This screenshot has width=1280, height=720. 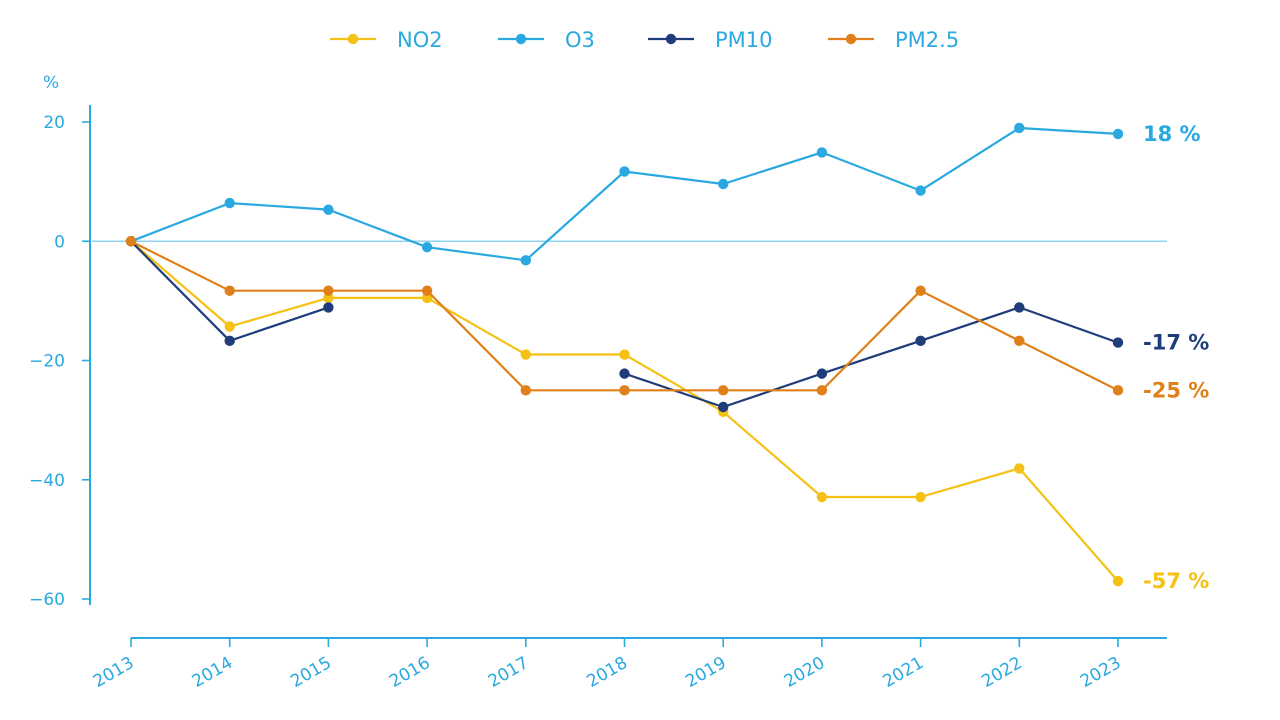 I want to click on x-tick-label: 2013, so click(x=113, y=672).